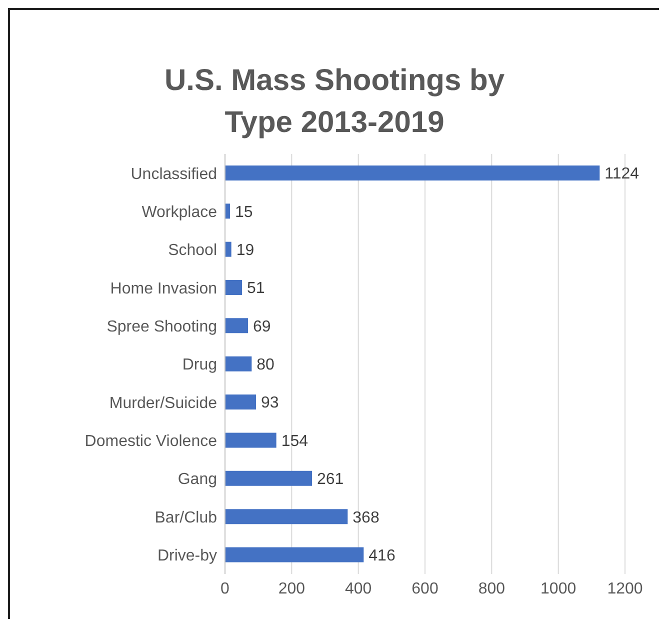 The width and height of the screenshot is (671, 627). I want to click on x-tick-label: 1000, so click(558, 589).